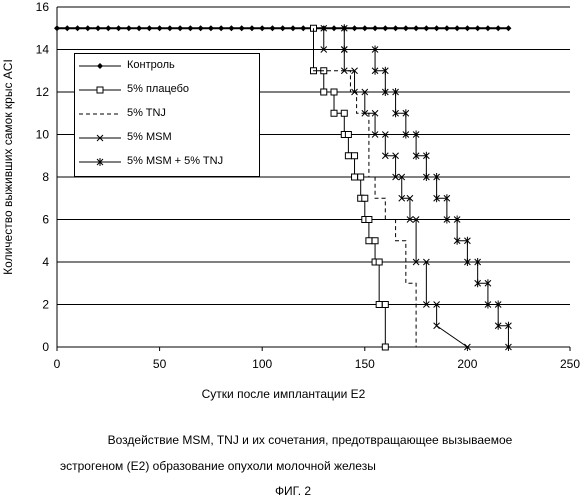 The width and height of the screenshot is (586, 500). I want to click on y-tick-label: 0, so click(45, 347).